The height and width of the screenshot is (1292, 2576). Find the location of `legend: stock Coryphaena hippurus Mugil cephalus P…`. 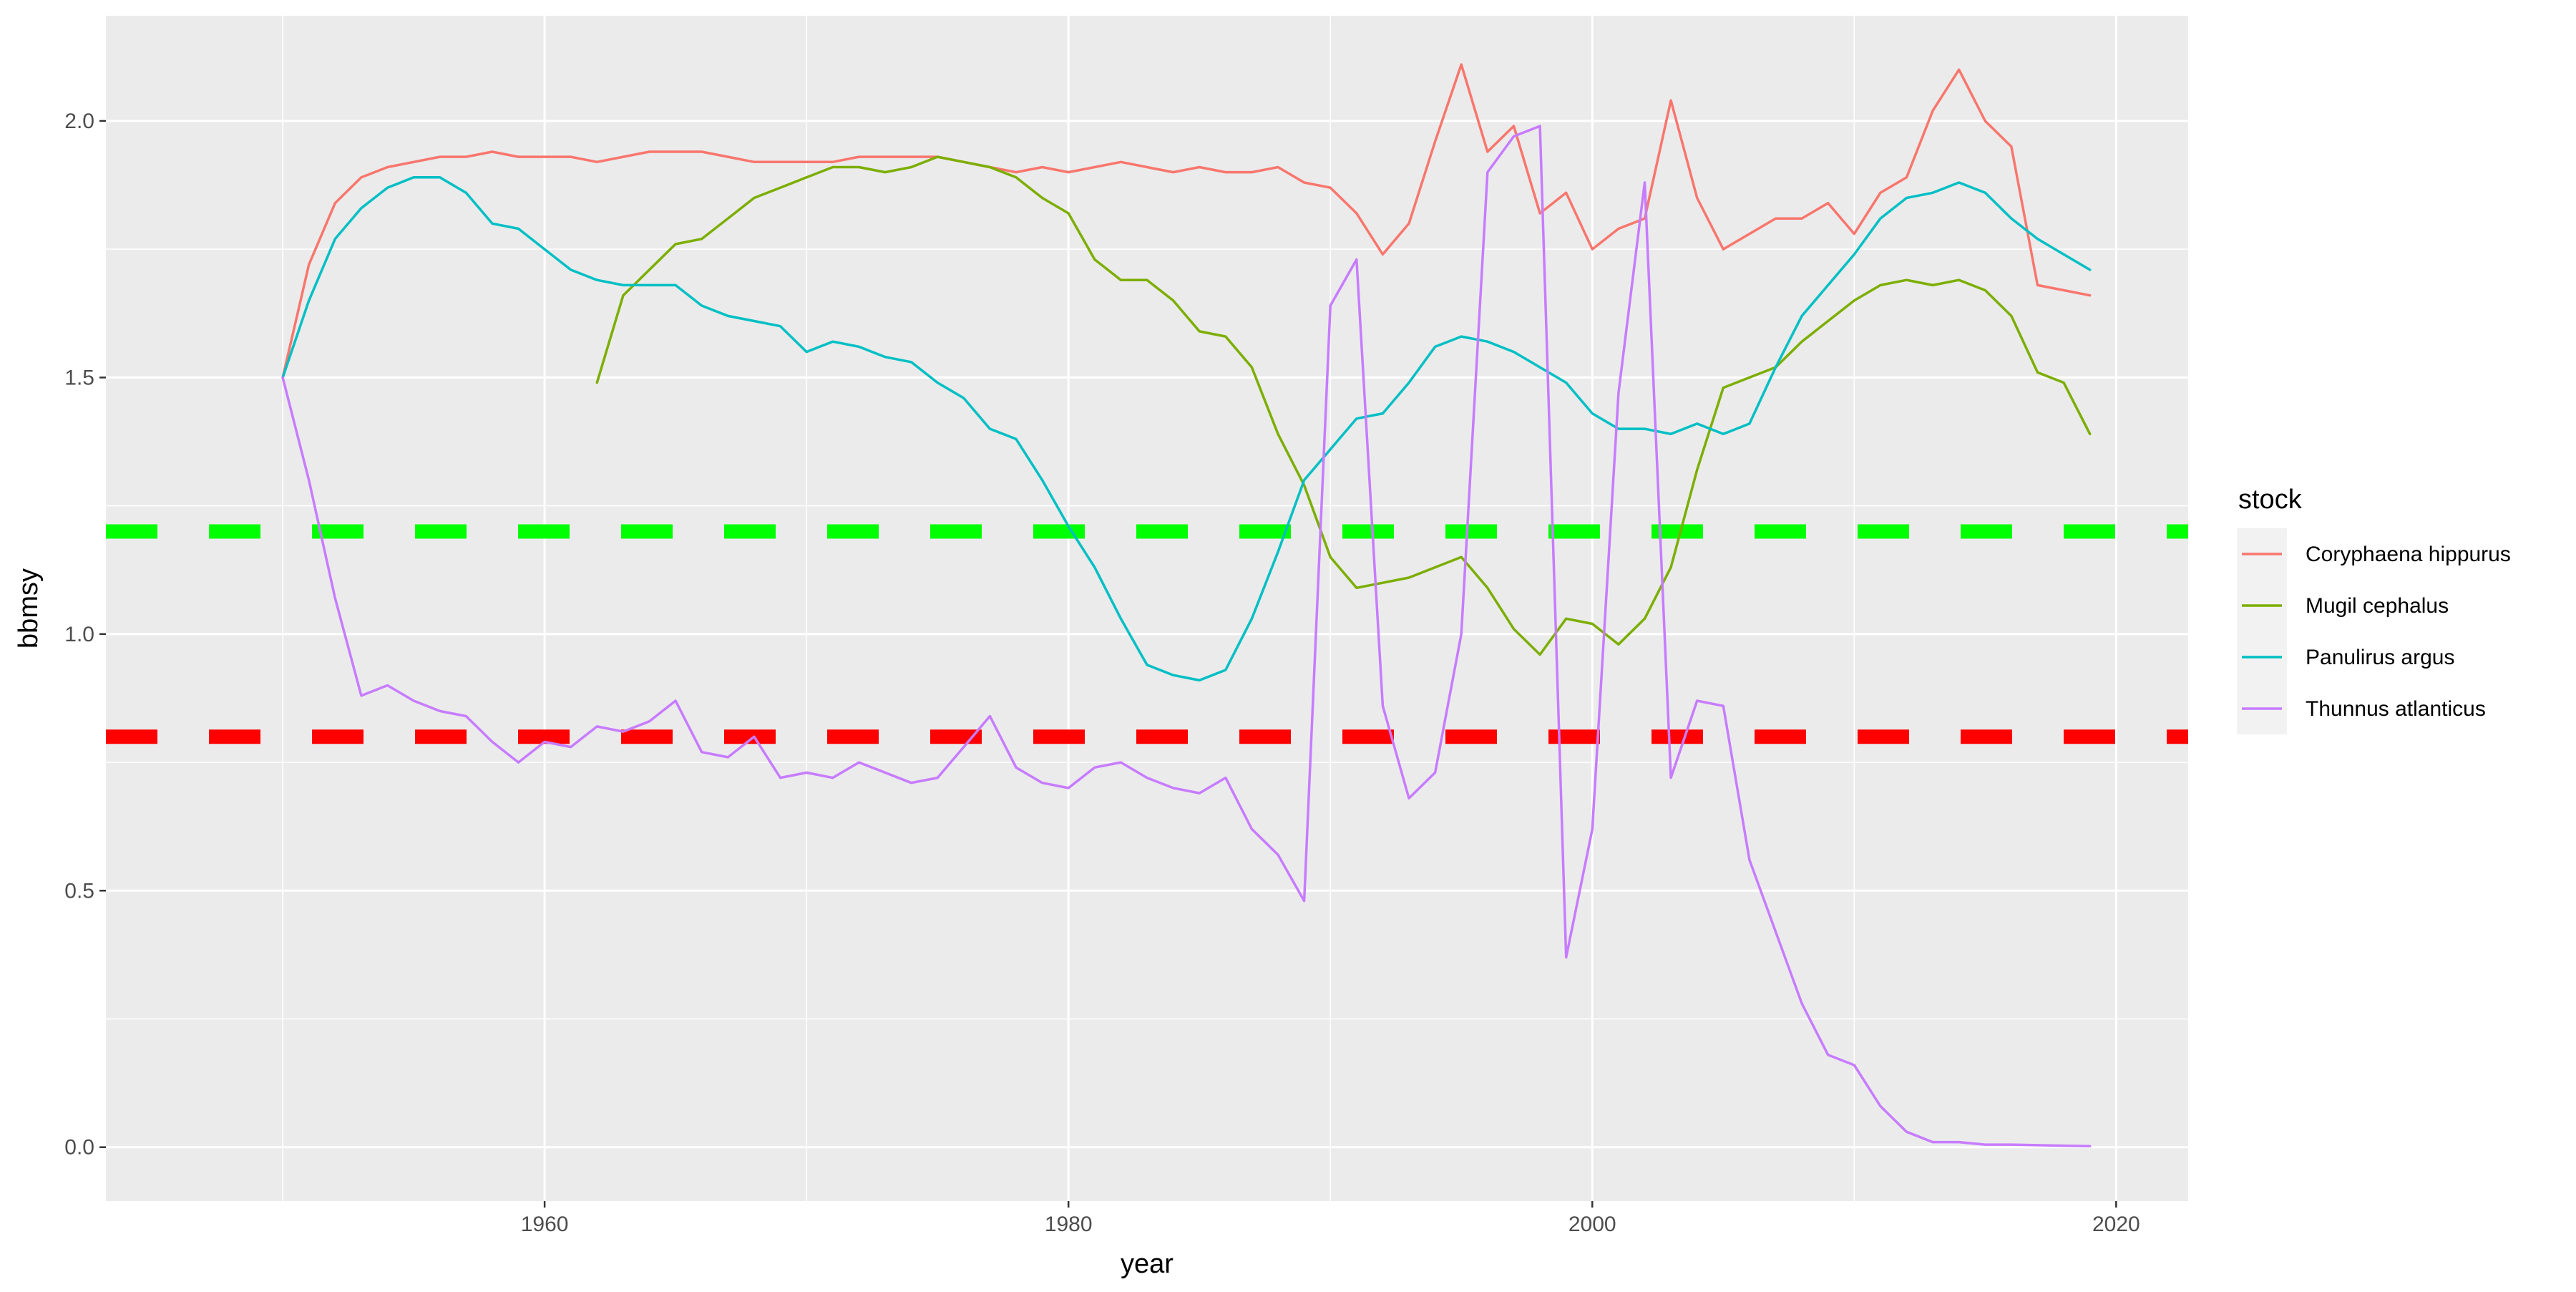

legend: stock Coryphaena hippurus Mugil cephalus P… is located at coordinates (2374, 609).